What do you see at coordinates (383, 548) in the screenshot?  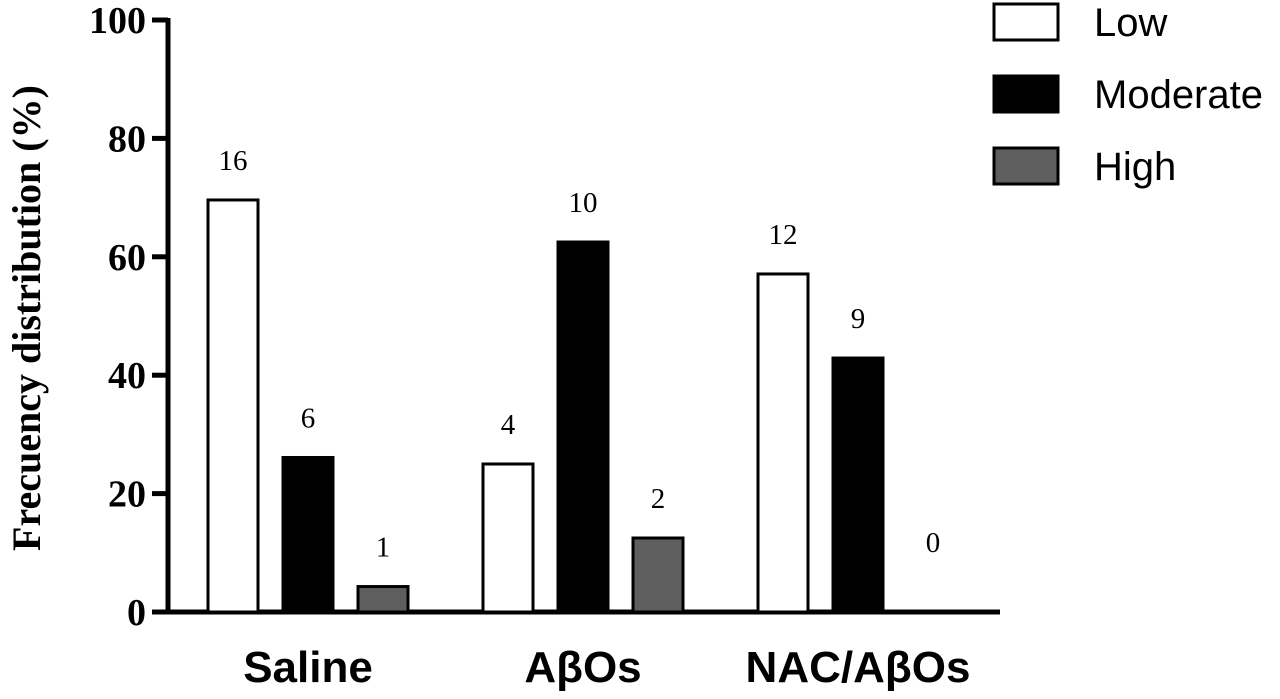 I see `data-label: 1` at bounding box center [383, 548].